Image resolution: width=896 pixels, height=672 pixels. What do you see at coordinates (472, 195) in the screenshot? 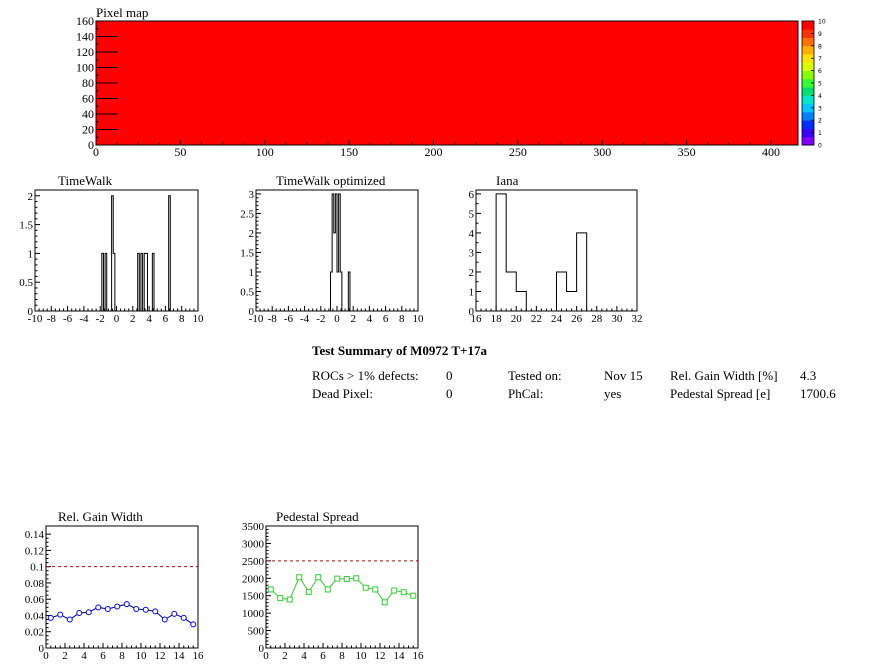
I see `iana-ytick-label: 6` at bounding box center [472, 195].